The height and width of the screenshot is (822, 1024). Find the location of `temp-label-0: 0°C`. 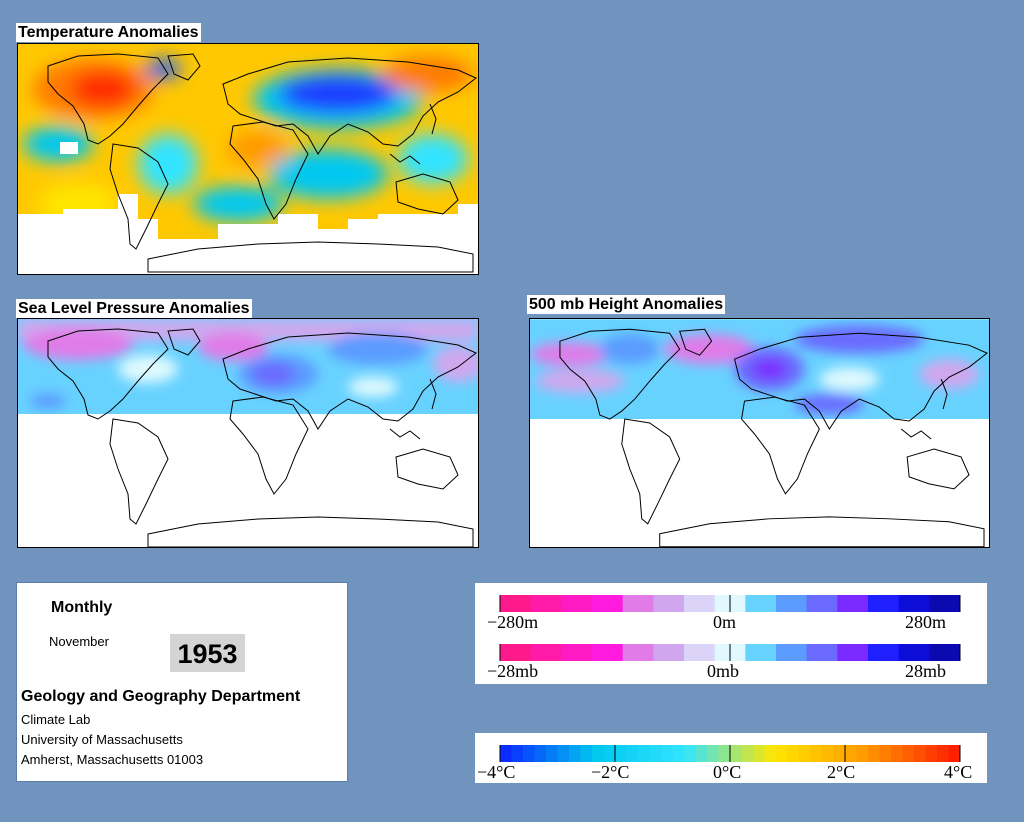

temp-label-0: 0°C is located at coordinates (727, 772).